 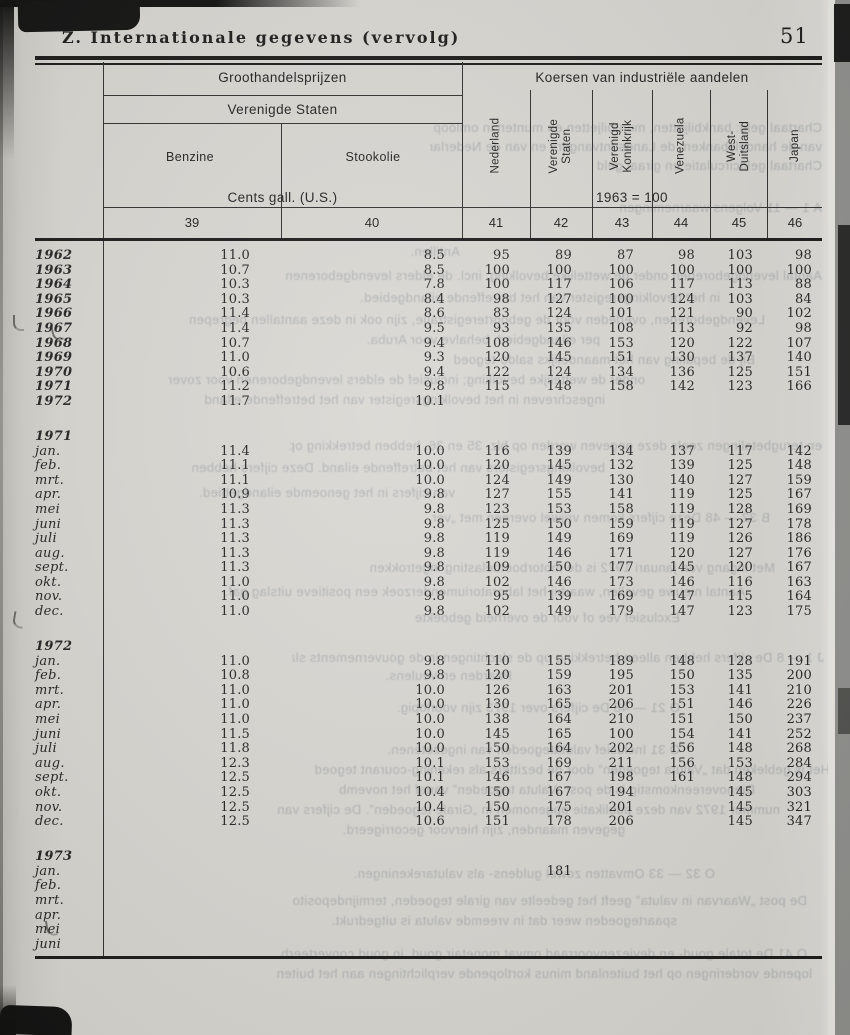 I want to click on column-number: 43, so click(x=622, y=222).